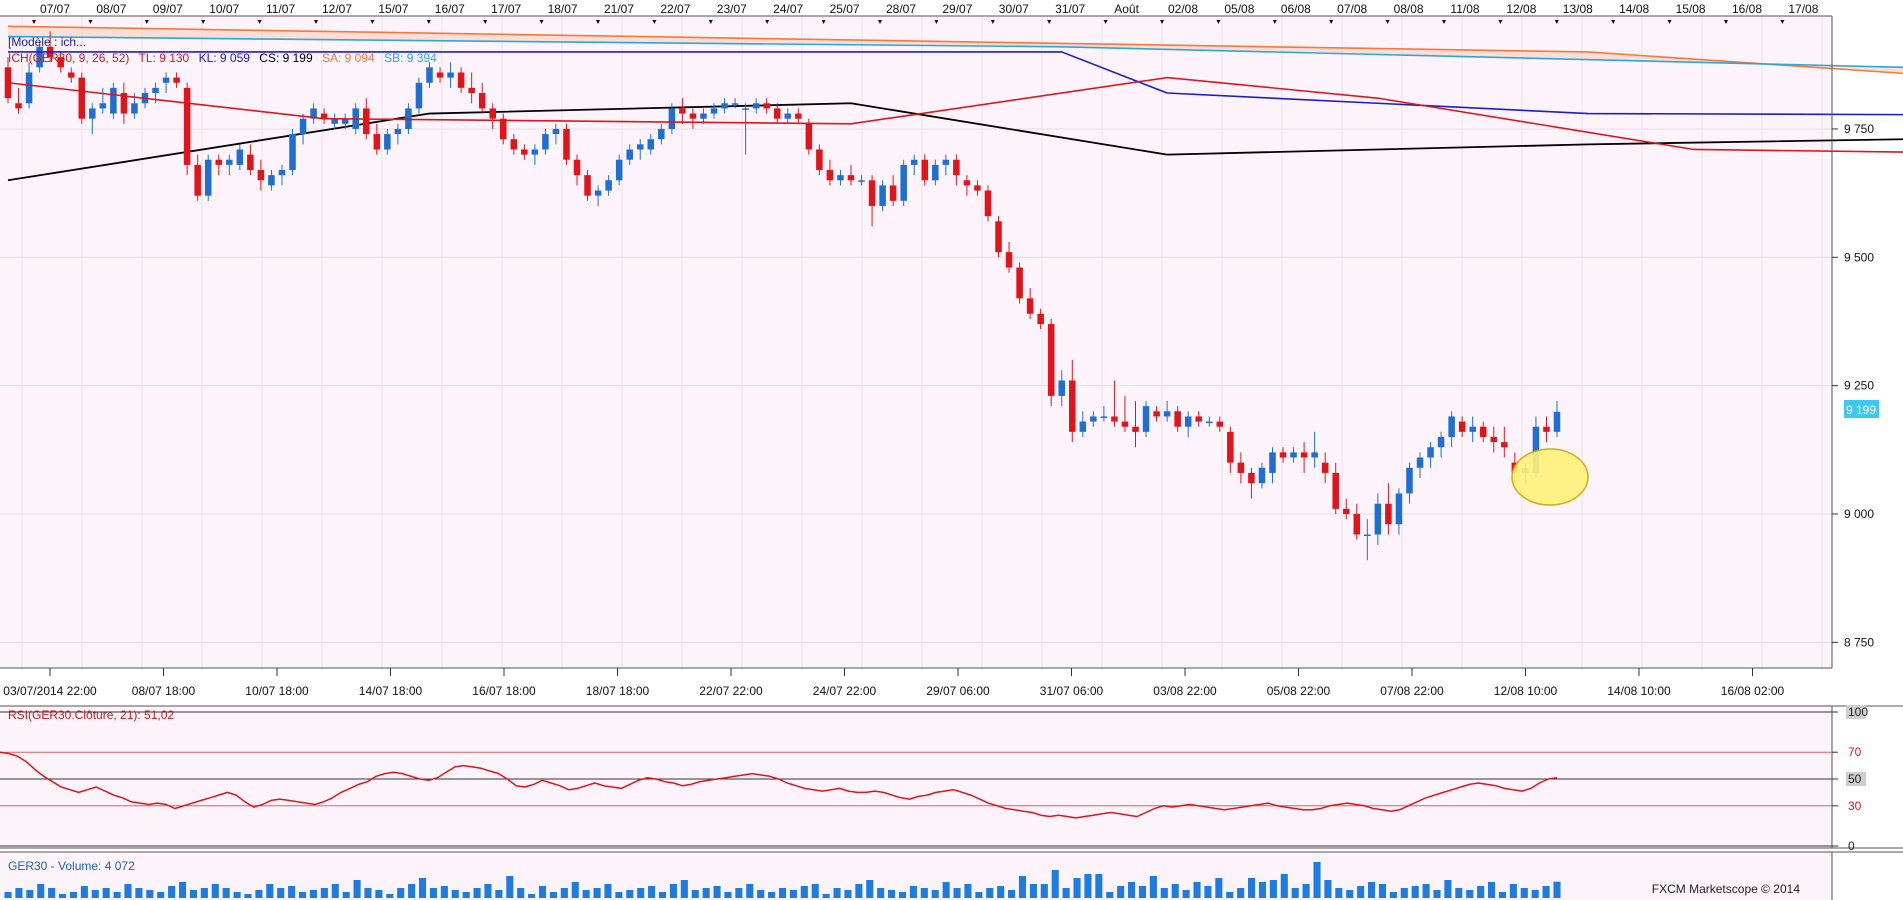  Describe the element at coordinates (164, 691) in the screenshot. I see `bottom-date-label: 08/07 18:00` at that location.